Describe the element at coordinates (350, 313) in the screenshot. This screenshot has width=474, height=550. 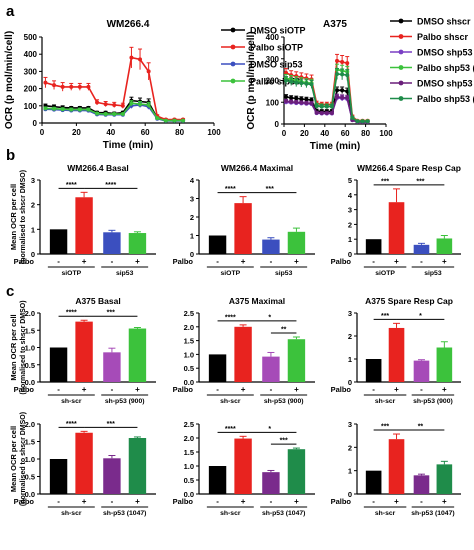
I see `y-tick-label: 3` at that location.